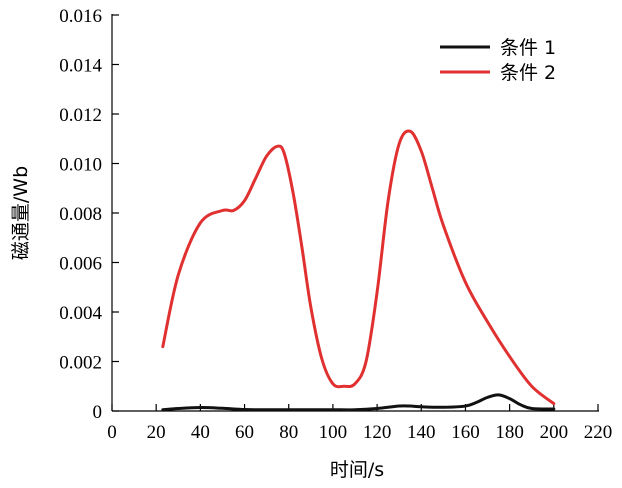  Describe the element at coordinates (80, 264) in the screenshot. I see `y-tick-label: 0.006` at that location.